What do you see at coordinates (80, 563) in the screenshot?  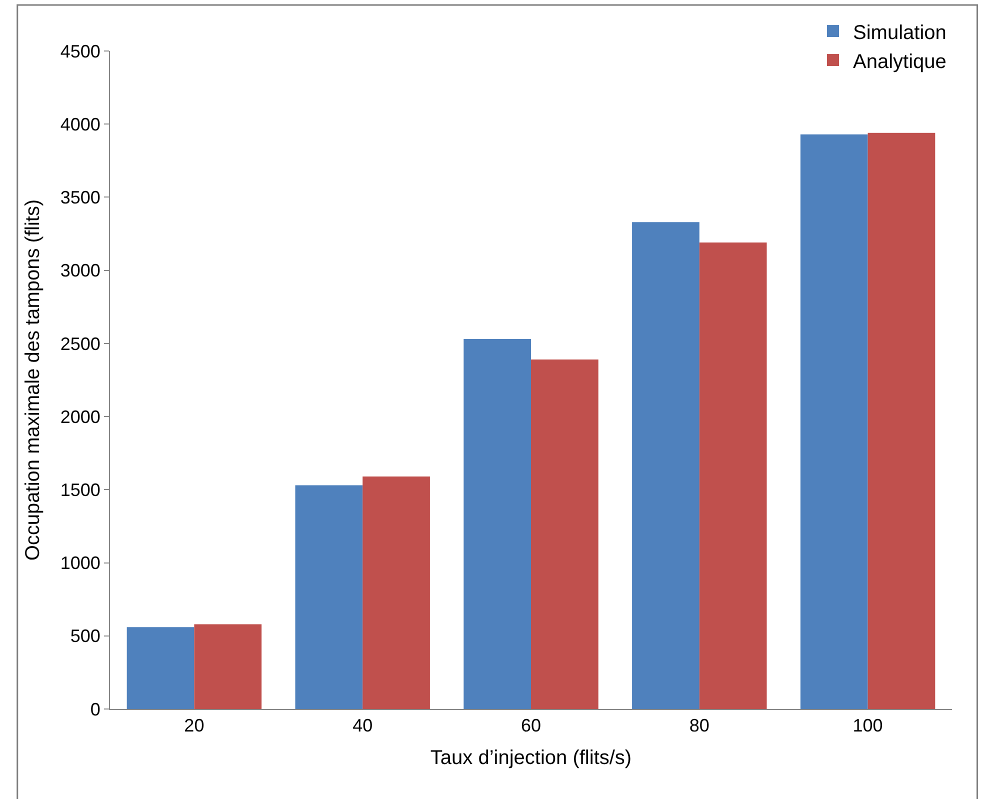 I see `y-tick-label: 1000` at bounding box center [80, 563].